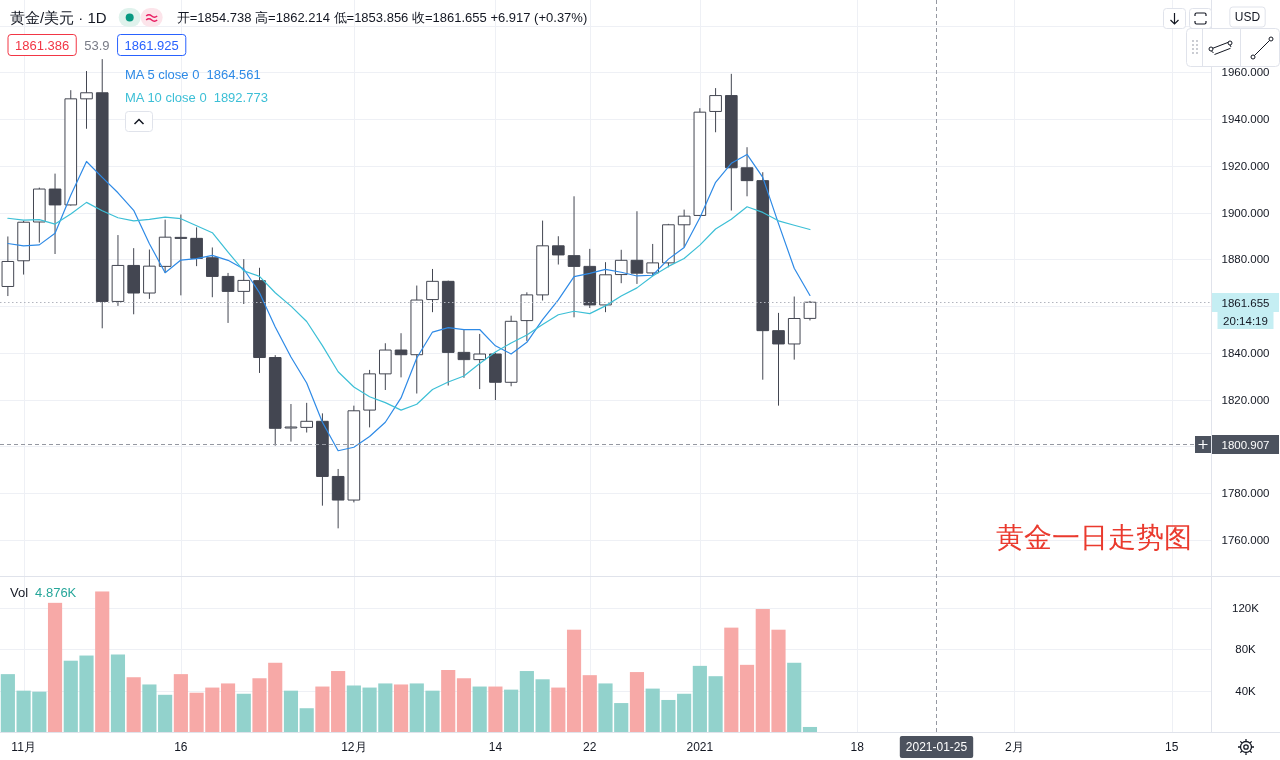  I want to click on text: 开=1854.738 高=1862.214 低=1853.856 收=1861.655 +6.917 (+0.37%), so click(382, 17).